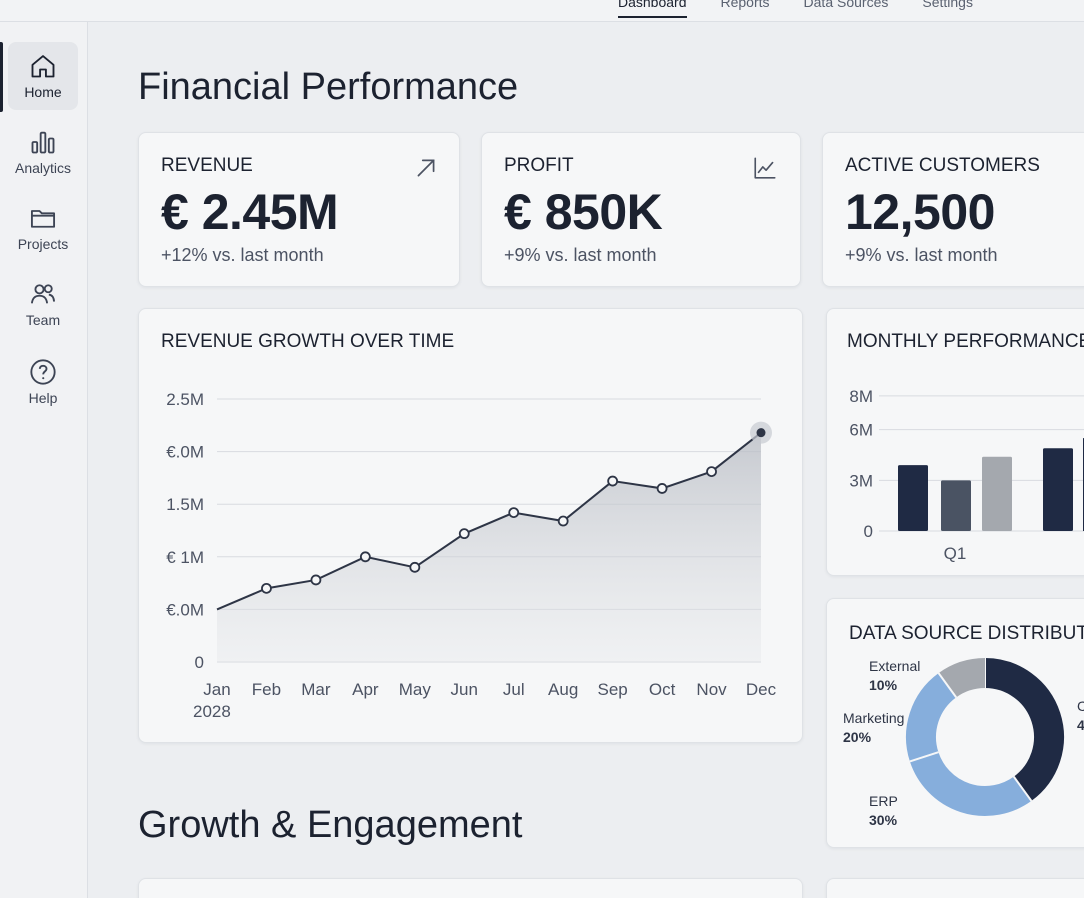  Describe the element at coordinates (765, 168) in the screenshot. I see `line-chart-icon` at that location.